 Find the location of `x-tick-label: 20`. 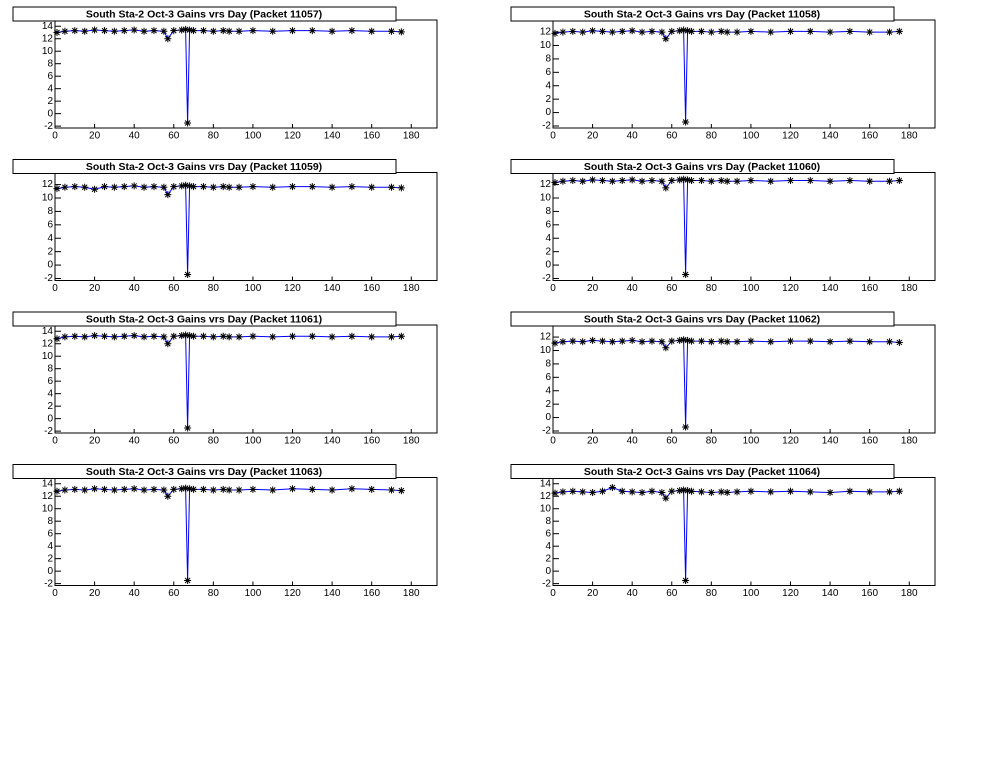

x-tick-label: 20 is located at coordinates (593, 288).